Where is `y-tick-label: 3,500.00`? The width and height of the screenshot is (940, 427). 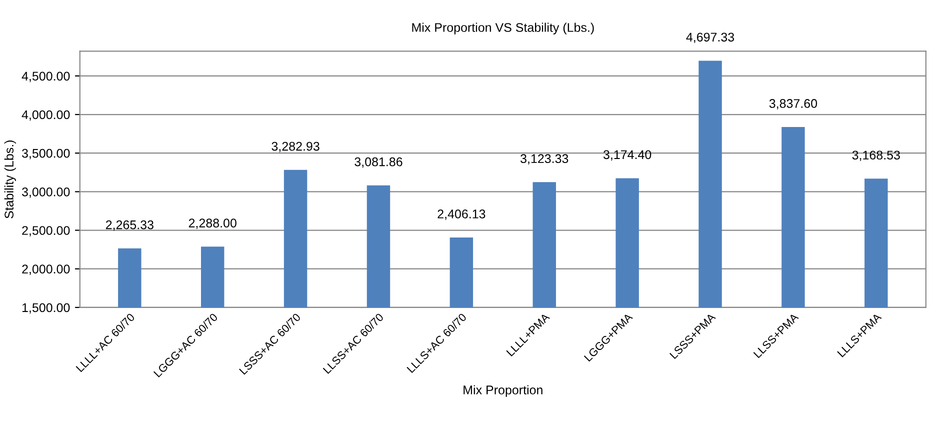 y-tick-label: 3,500.00 is located at coordinates (46, 154).